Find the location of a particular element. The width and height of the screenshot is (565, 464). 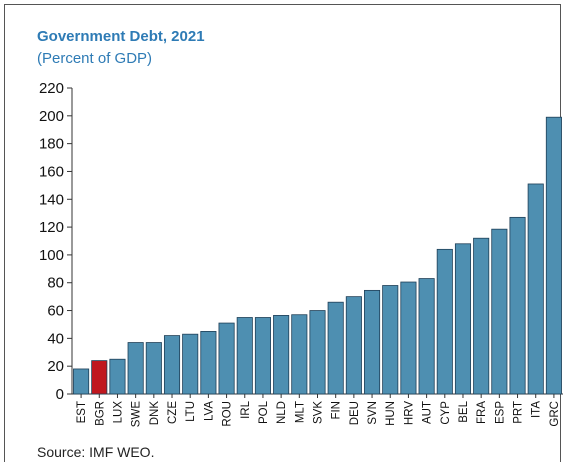

bar-grc is located at coordinates (553, 255).